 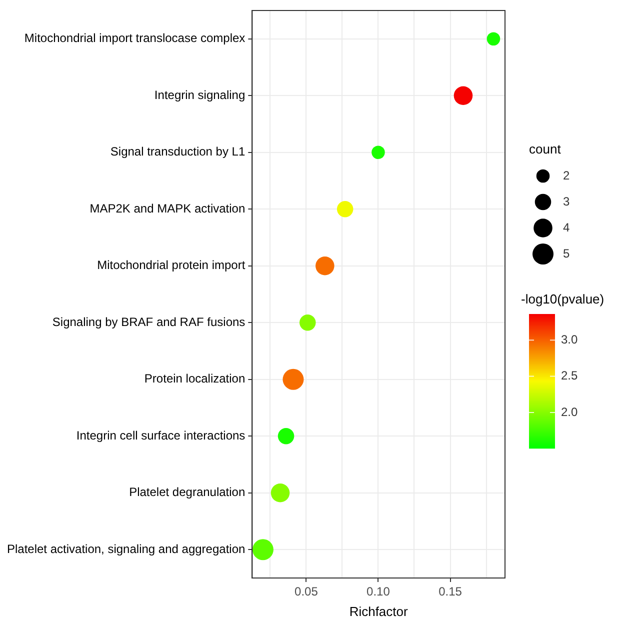 I want to click on color-bar-title: -log10(pvalue), so click(x=562, y=299).